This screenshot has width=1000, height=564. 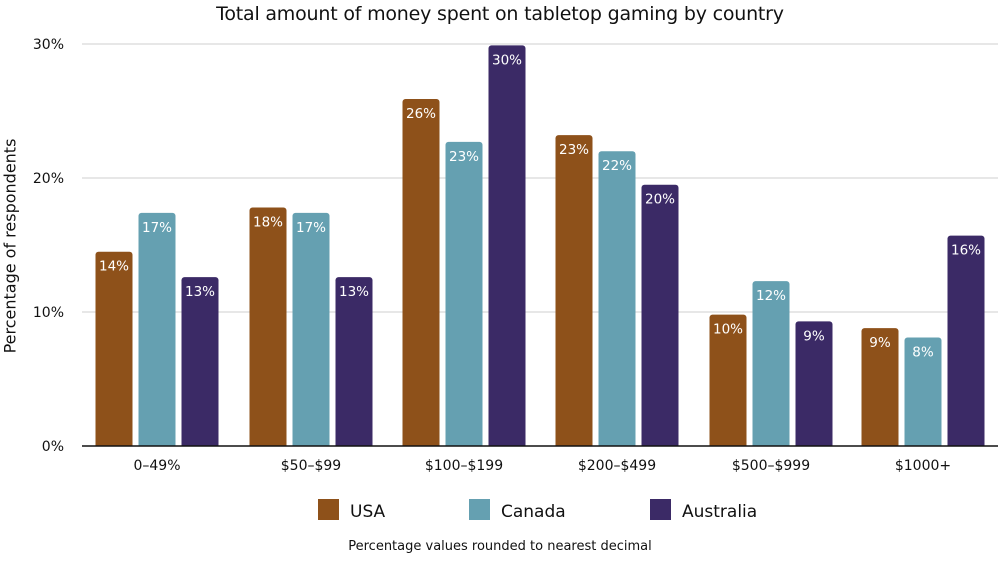 I want to click on data-label: 16%, so click(x=966, y=251).